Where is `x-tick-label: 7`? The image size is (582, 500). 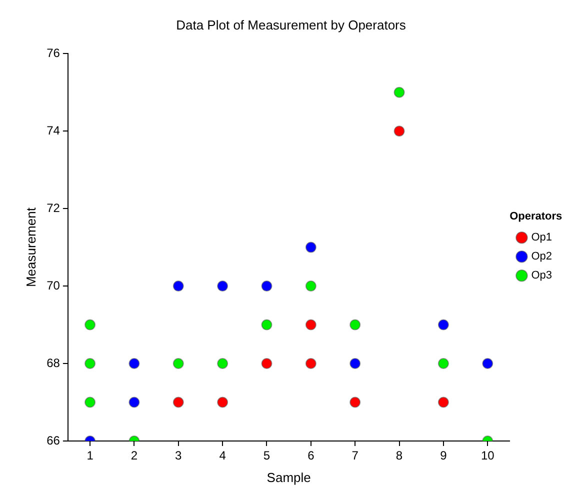
x-tick-label: 7 is located at coordinates (355, 455).